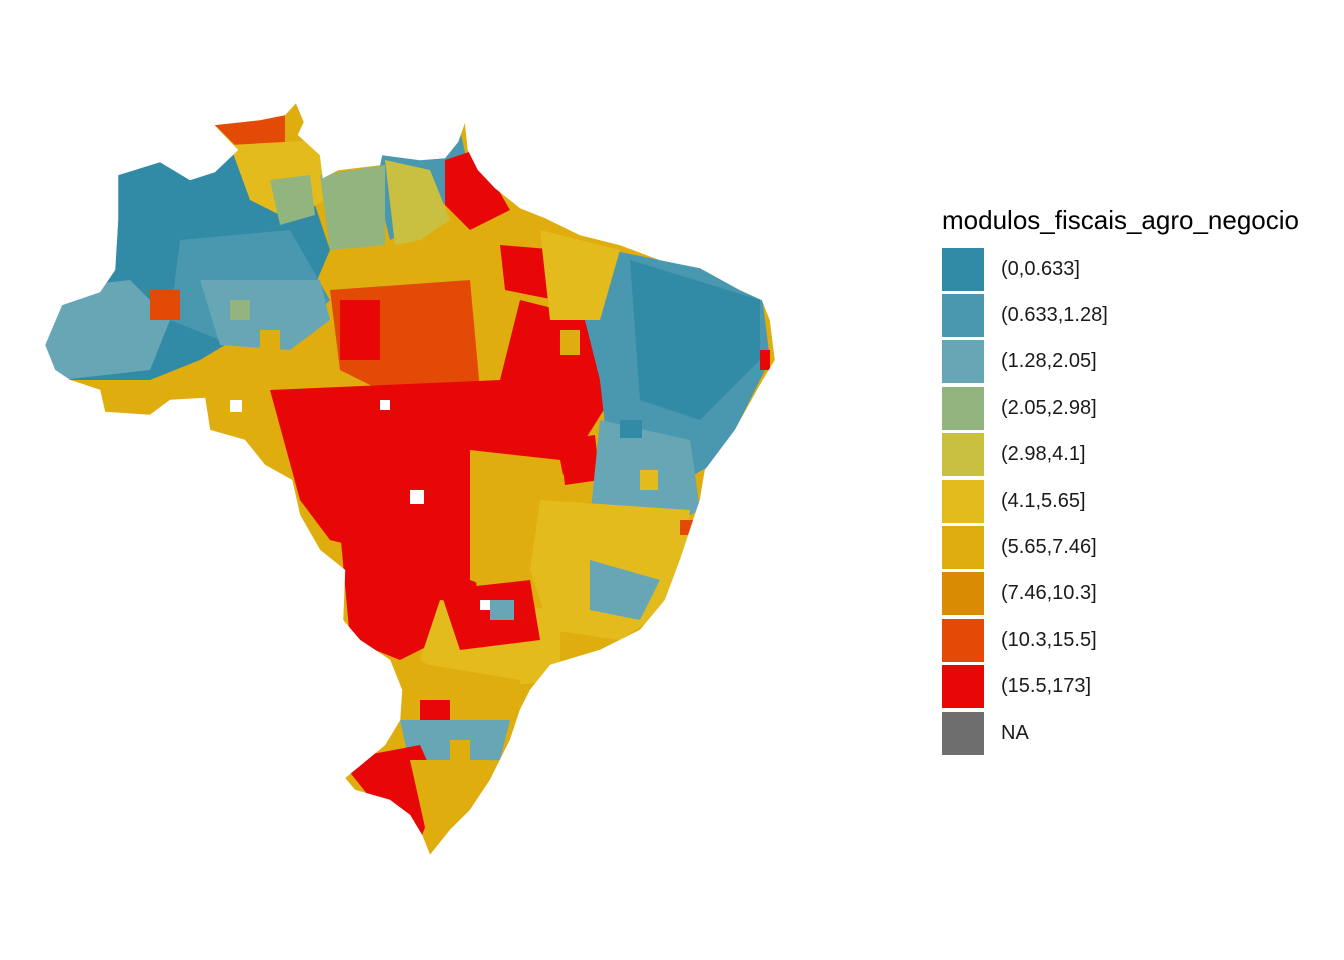 The height and width of the screenshot is (960, 1344). Describe the element at coordinates (695, 340) in the screenshot. I see `region-northeast-dark` at that location.